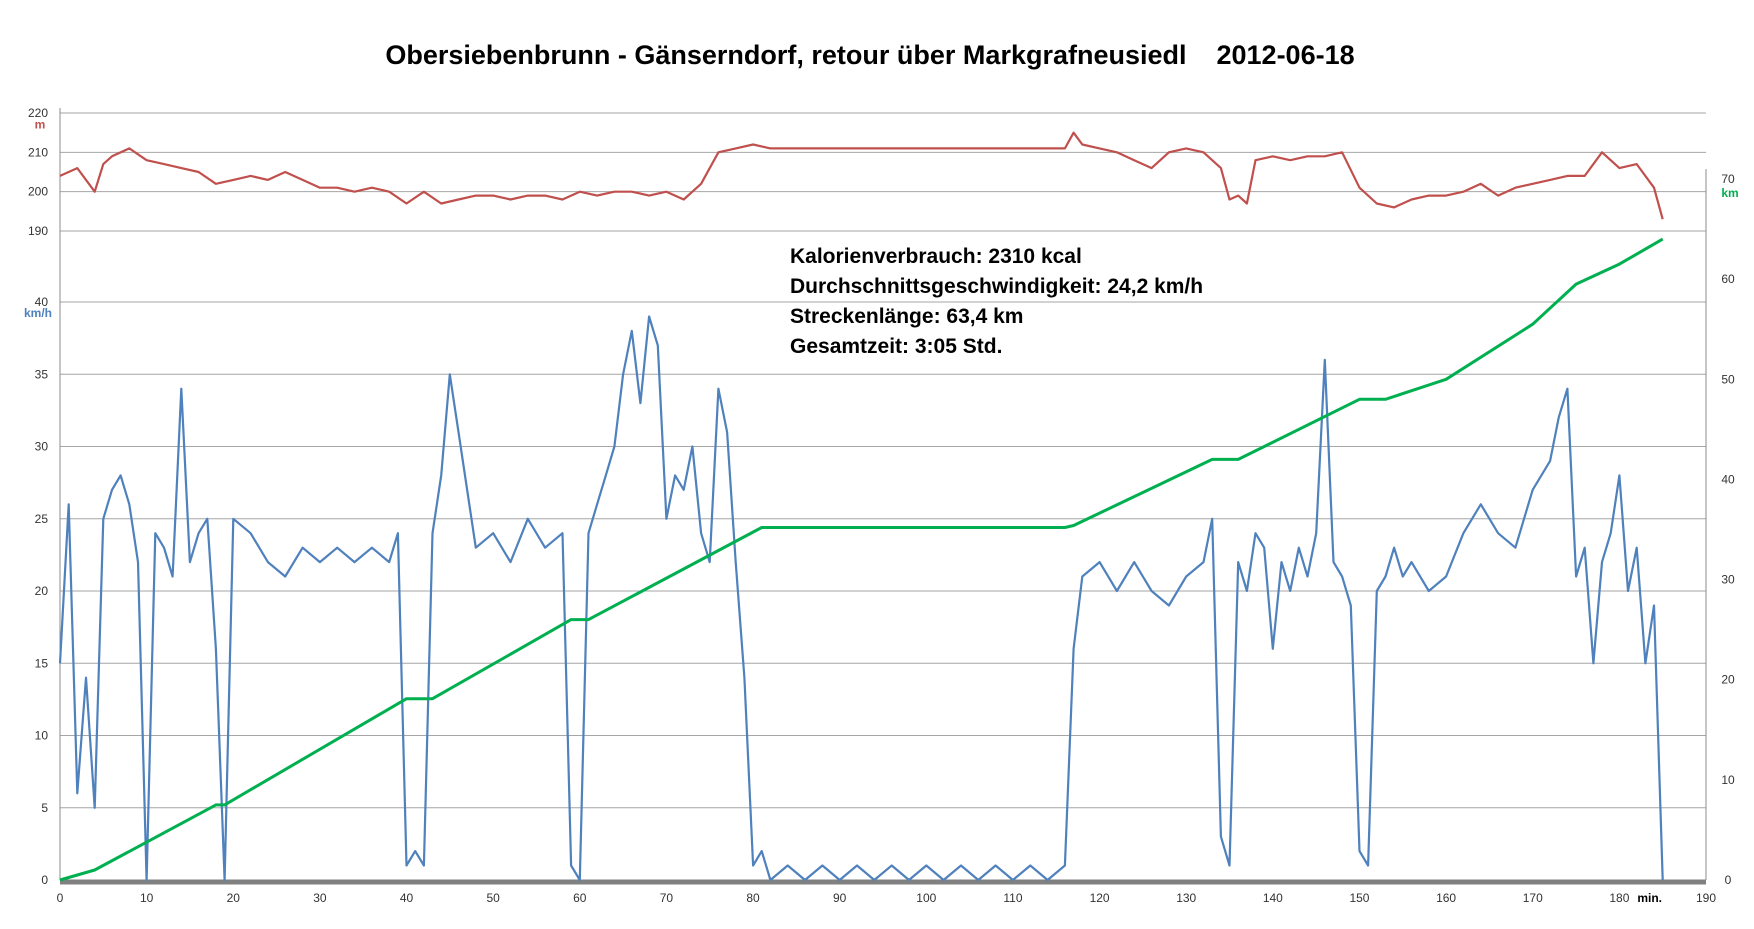  Describe the element at coordinates (38, 113) in the screenshot. I see `elevation-tick-label: 220` at that location.